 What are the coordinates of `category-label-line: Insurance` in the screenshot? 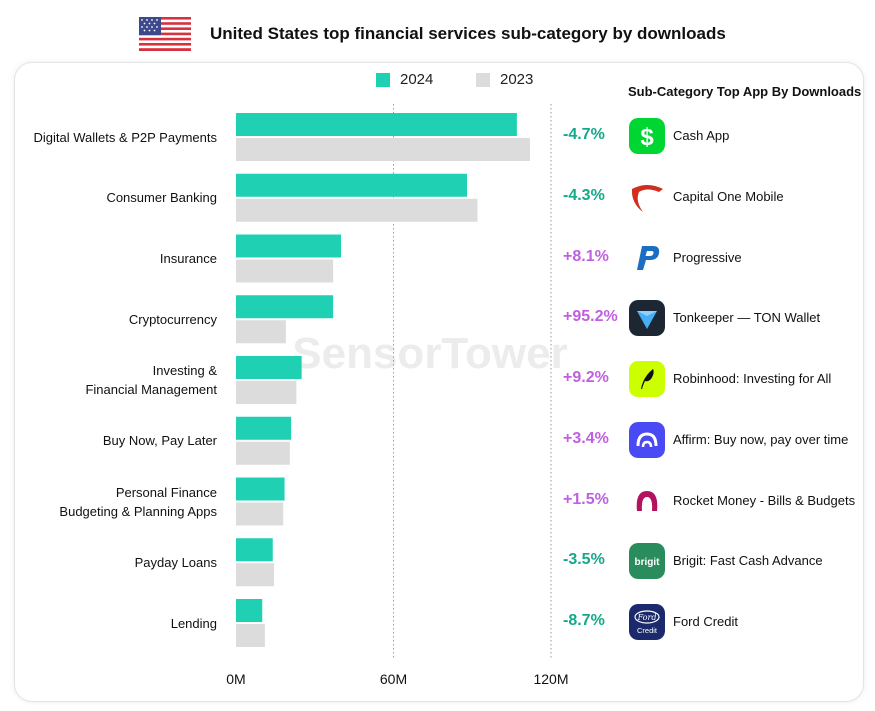 It's located at (188, 258).